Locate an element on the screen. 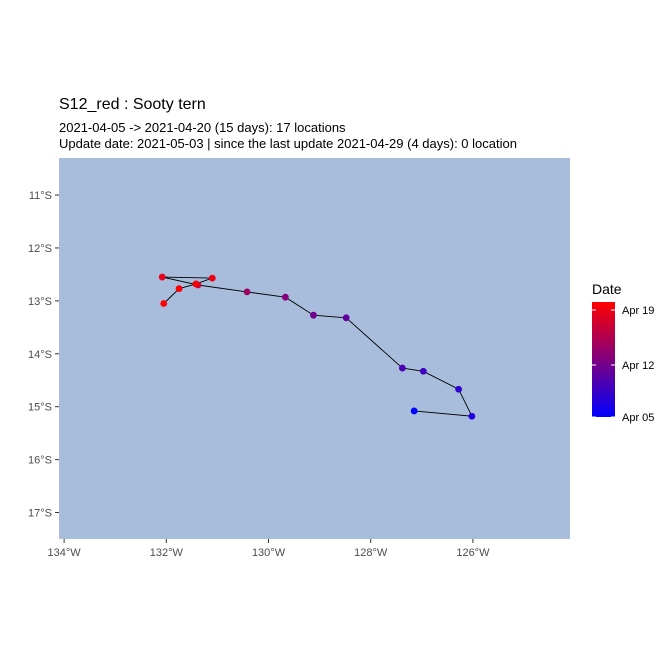 The width and height of the screenshot is (672, 672). x-axis: 134°W 132°W 130°W 128°W 126°W is located at coordinates (269, 549).